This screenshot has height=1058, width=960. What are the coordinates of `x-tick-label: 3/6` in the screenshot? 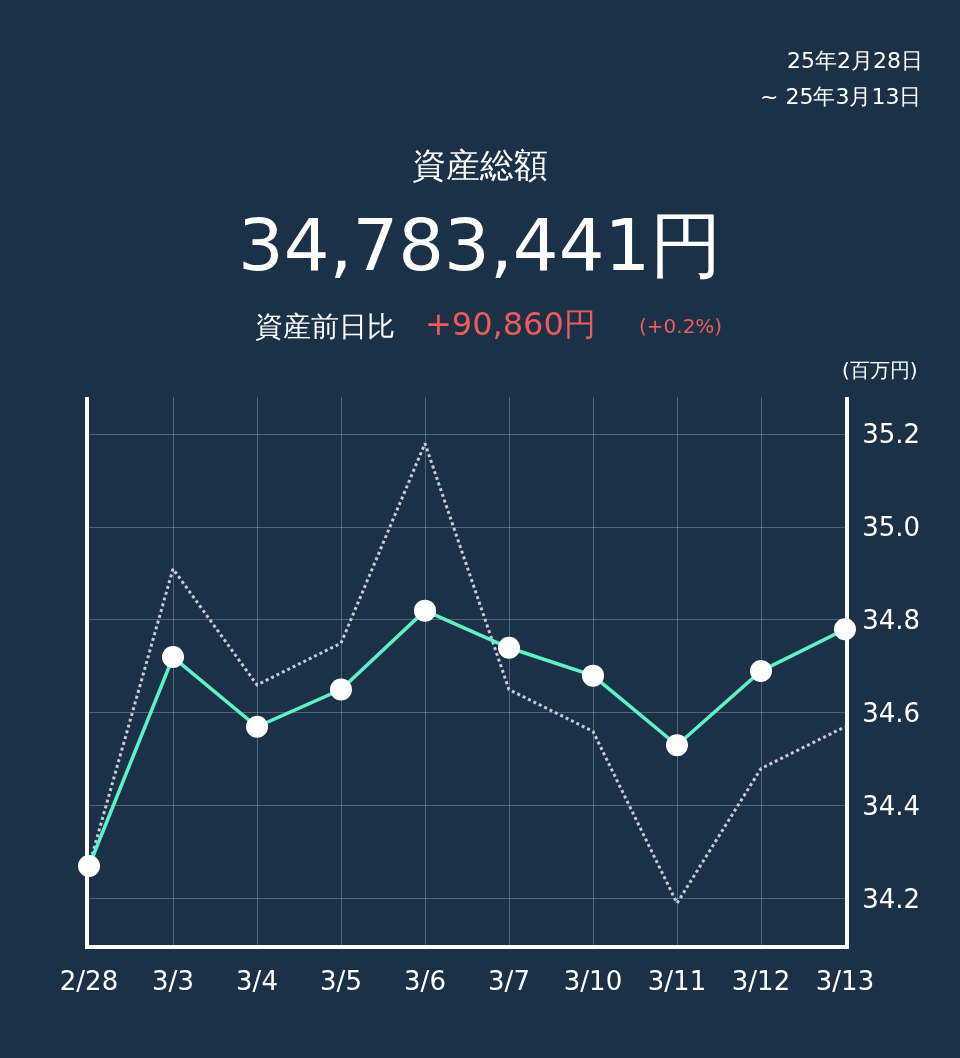 It's located at (425, 981).